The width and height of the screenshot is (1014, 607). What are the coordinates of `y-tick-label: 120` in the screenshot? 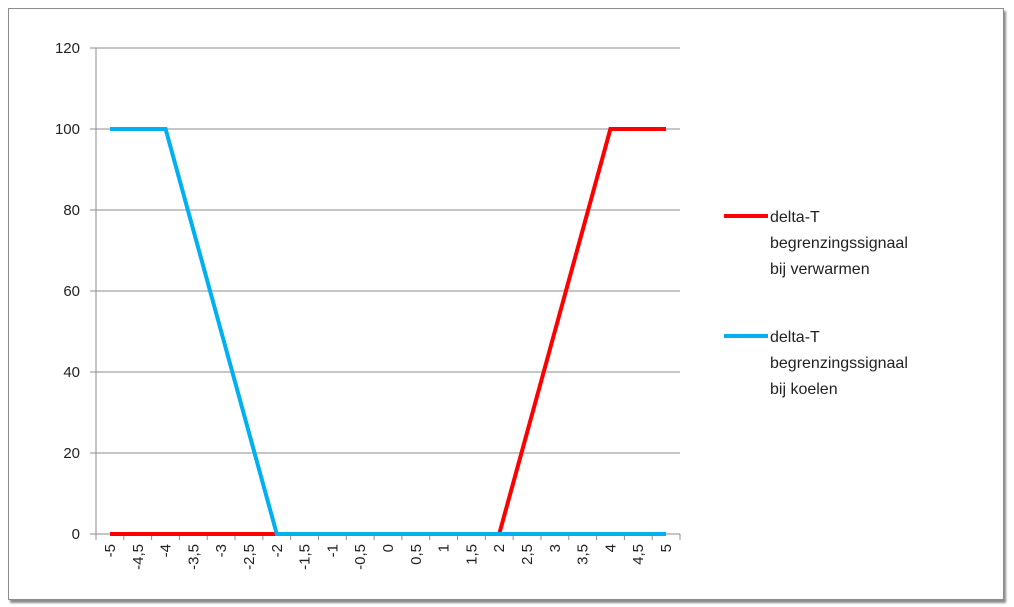 It's located at (67, 48).